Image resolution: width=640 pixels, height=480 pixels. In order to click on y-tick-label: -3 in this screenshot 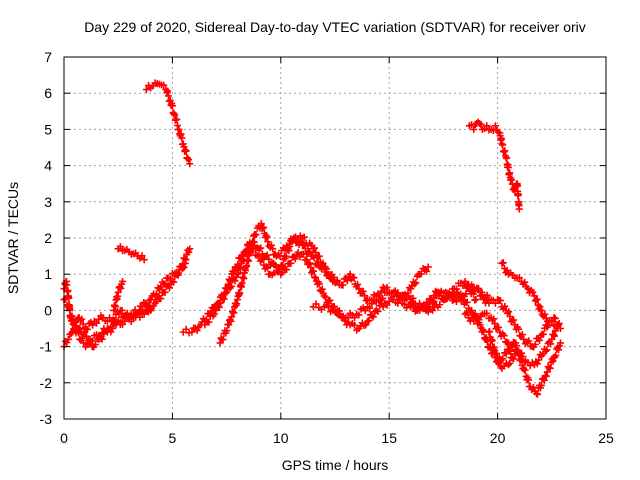, I will do `click(46, 419)`.